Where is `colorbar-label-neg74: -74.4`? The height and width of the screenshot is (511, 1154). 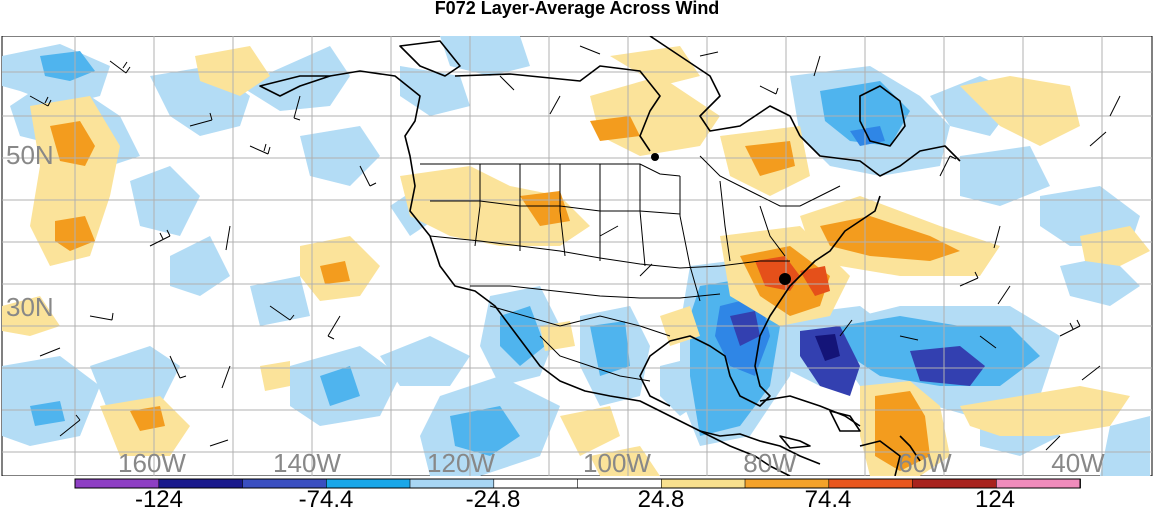 colorbar-label-neg74: -74.4 is located at coordinates (326, 498).